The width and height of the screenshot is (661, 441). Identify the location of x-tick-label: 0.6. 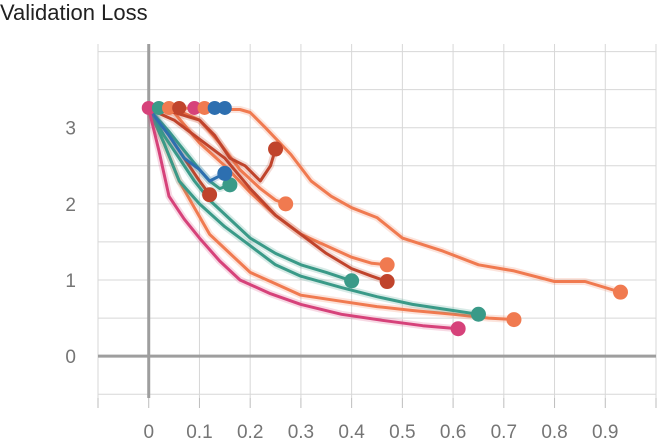
(453, 431).